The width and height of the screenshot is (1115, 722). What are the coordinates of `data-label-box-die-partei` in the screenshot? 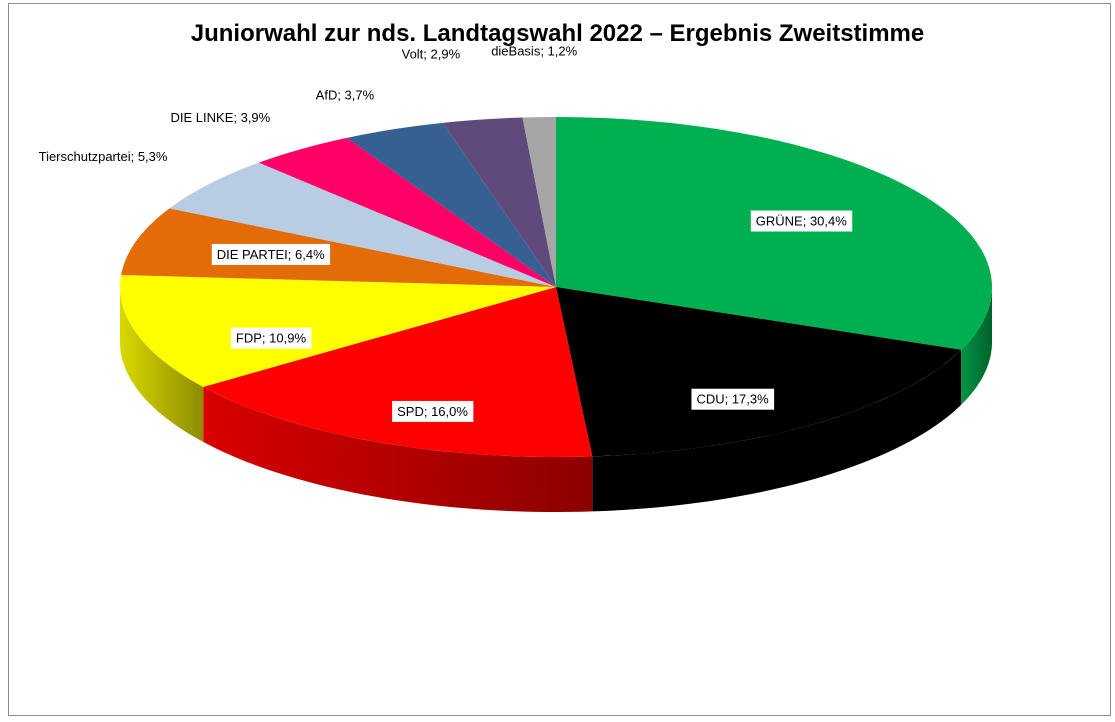 It's located at (271, 254).